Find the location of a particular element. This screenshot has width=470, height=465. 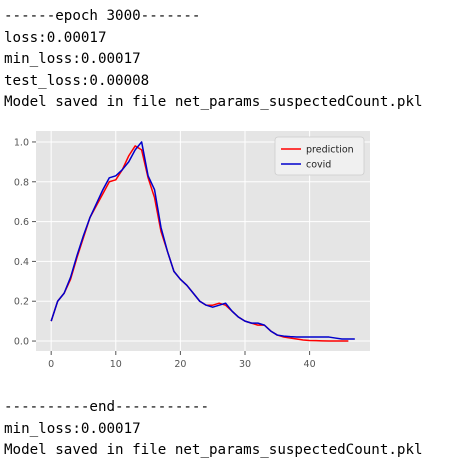

y-tick-label: 0.2 is located at coordinates (21, 302).